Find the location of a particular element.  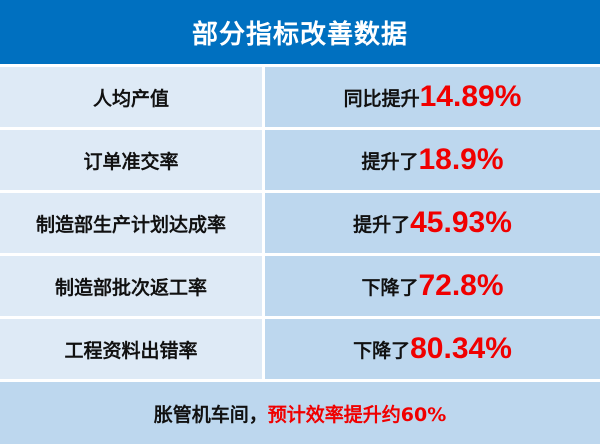

metric-label: 工程资料出错率 is located at coordinates (131, 349).